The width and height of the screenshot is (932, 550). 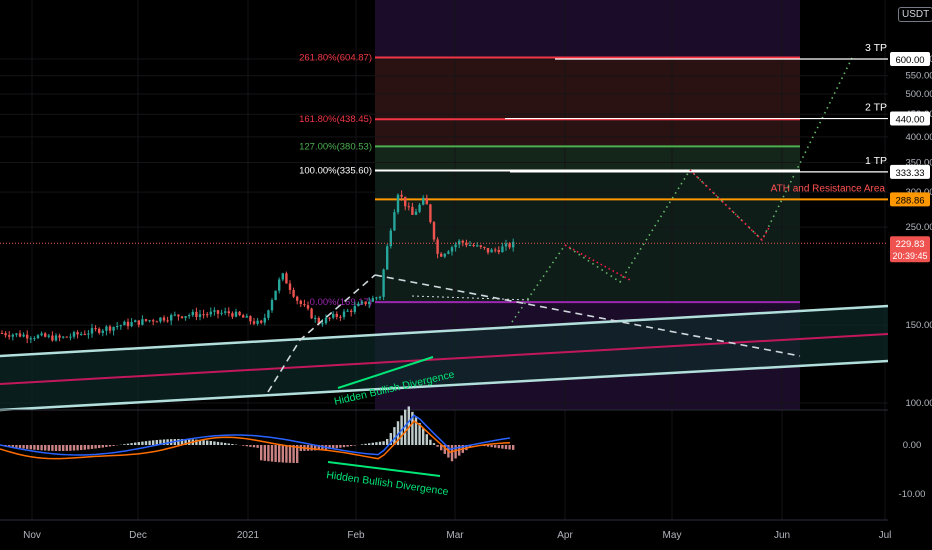 What do you see at coordinates (356, 535) in the screenshot?
I see `time-tick-3: Feb` at bounding box center [356, 535].